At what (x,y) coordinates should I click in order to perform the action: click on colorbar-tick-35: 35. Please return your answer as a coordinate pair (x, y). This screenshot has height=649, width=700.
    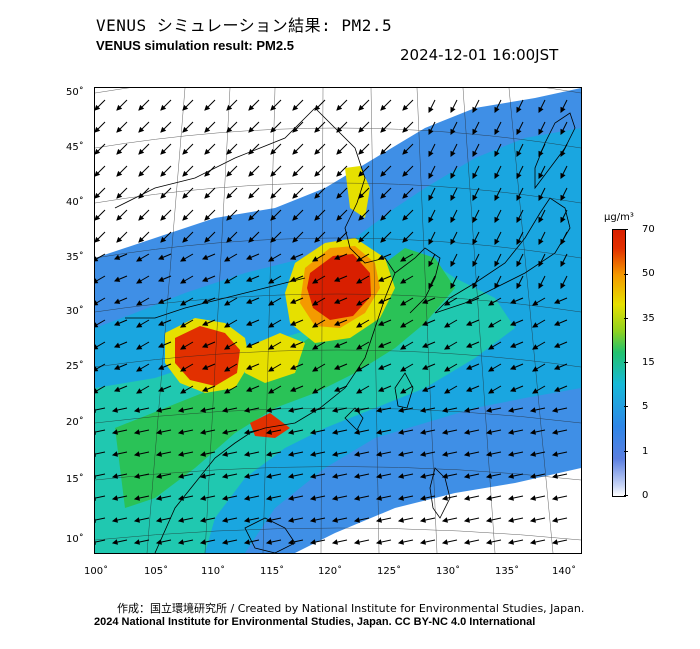
    Looking at the image, I should click on (648, 318).